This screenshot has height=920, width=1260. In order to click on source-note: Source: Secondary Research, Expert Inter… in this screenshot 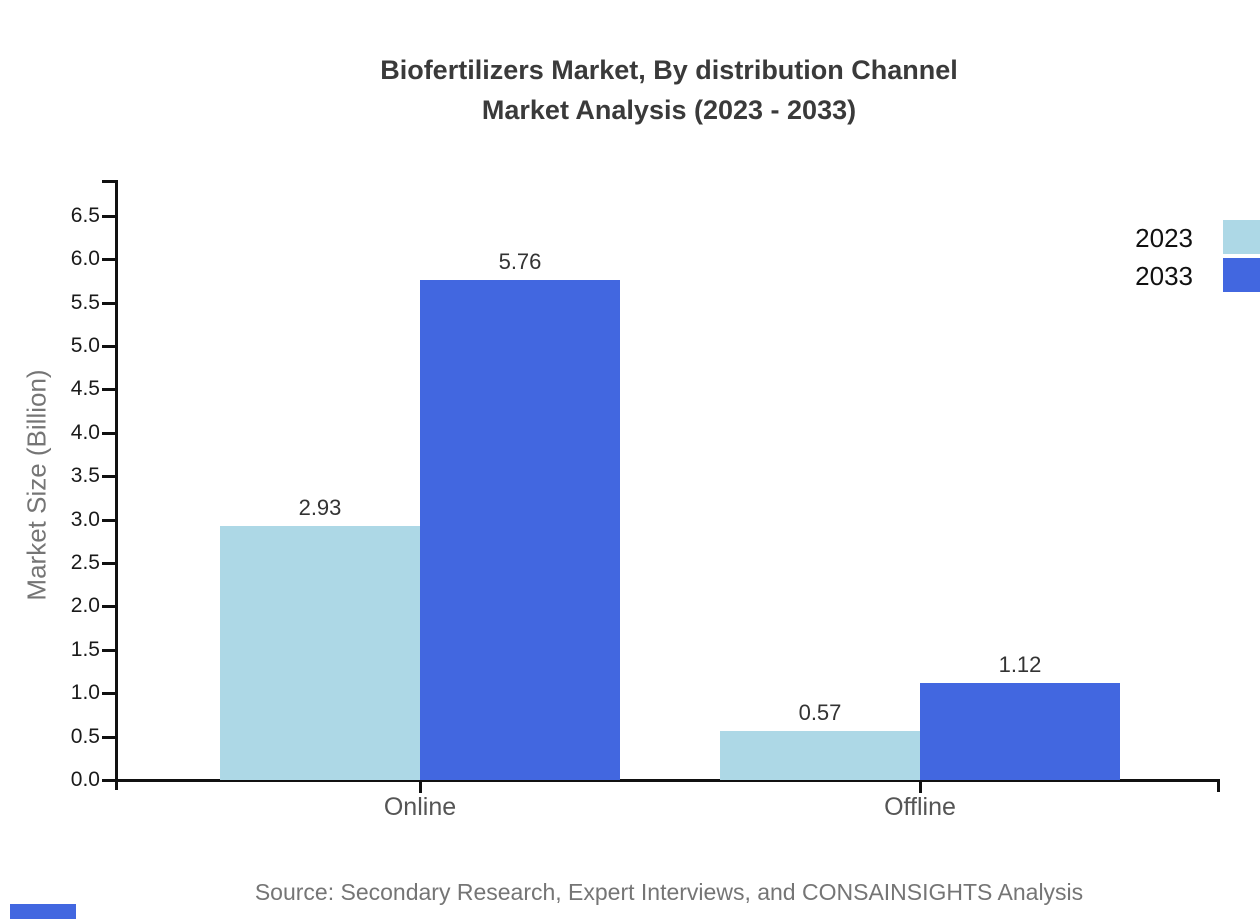, I will do `click(669, 892)`.